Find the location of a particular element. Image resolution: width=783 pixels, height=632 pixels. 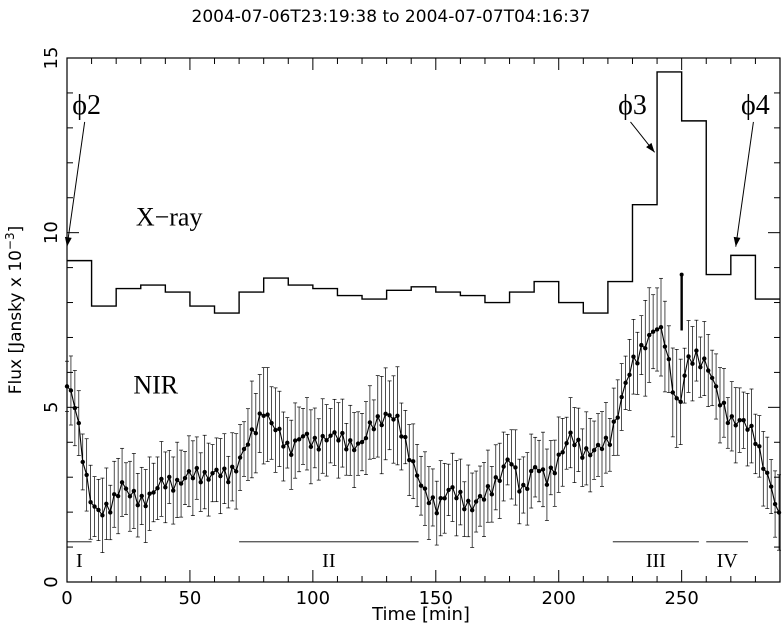

y-axis-label-main: Flux [Jansky x 10 is located at coordinates (16, 322).